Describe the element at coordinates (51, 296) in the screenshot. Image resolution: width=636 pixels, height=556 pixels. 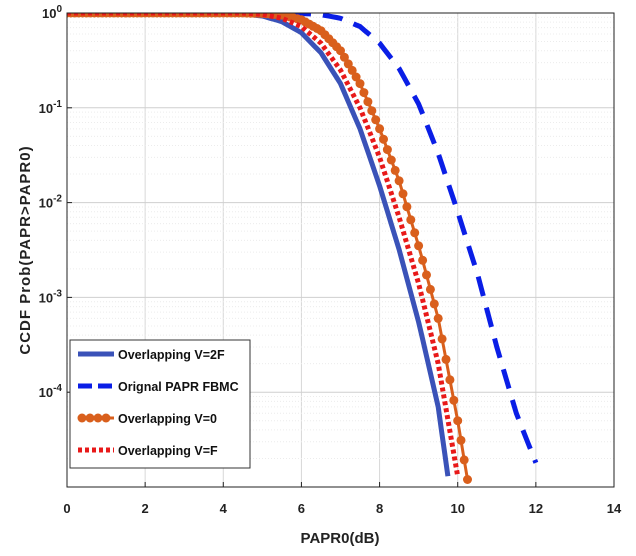
I see `y-tick-label: 10⁻³` at that location.